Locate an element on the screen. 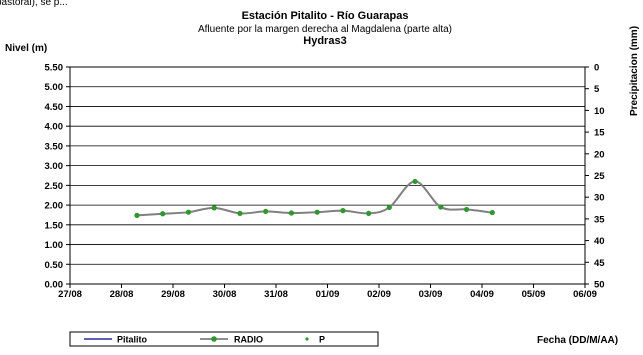 This screenshot has width=643, height=355. y-tick-label: 2.00 is located at coordinates (54, 206).